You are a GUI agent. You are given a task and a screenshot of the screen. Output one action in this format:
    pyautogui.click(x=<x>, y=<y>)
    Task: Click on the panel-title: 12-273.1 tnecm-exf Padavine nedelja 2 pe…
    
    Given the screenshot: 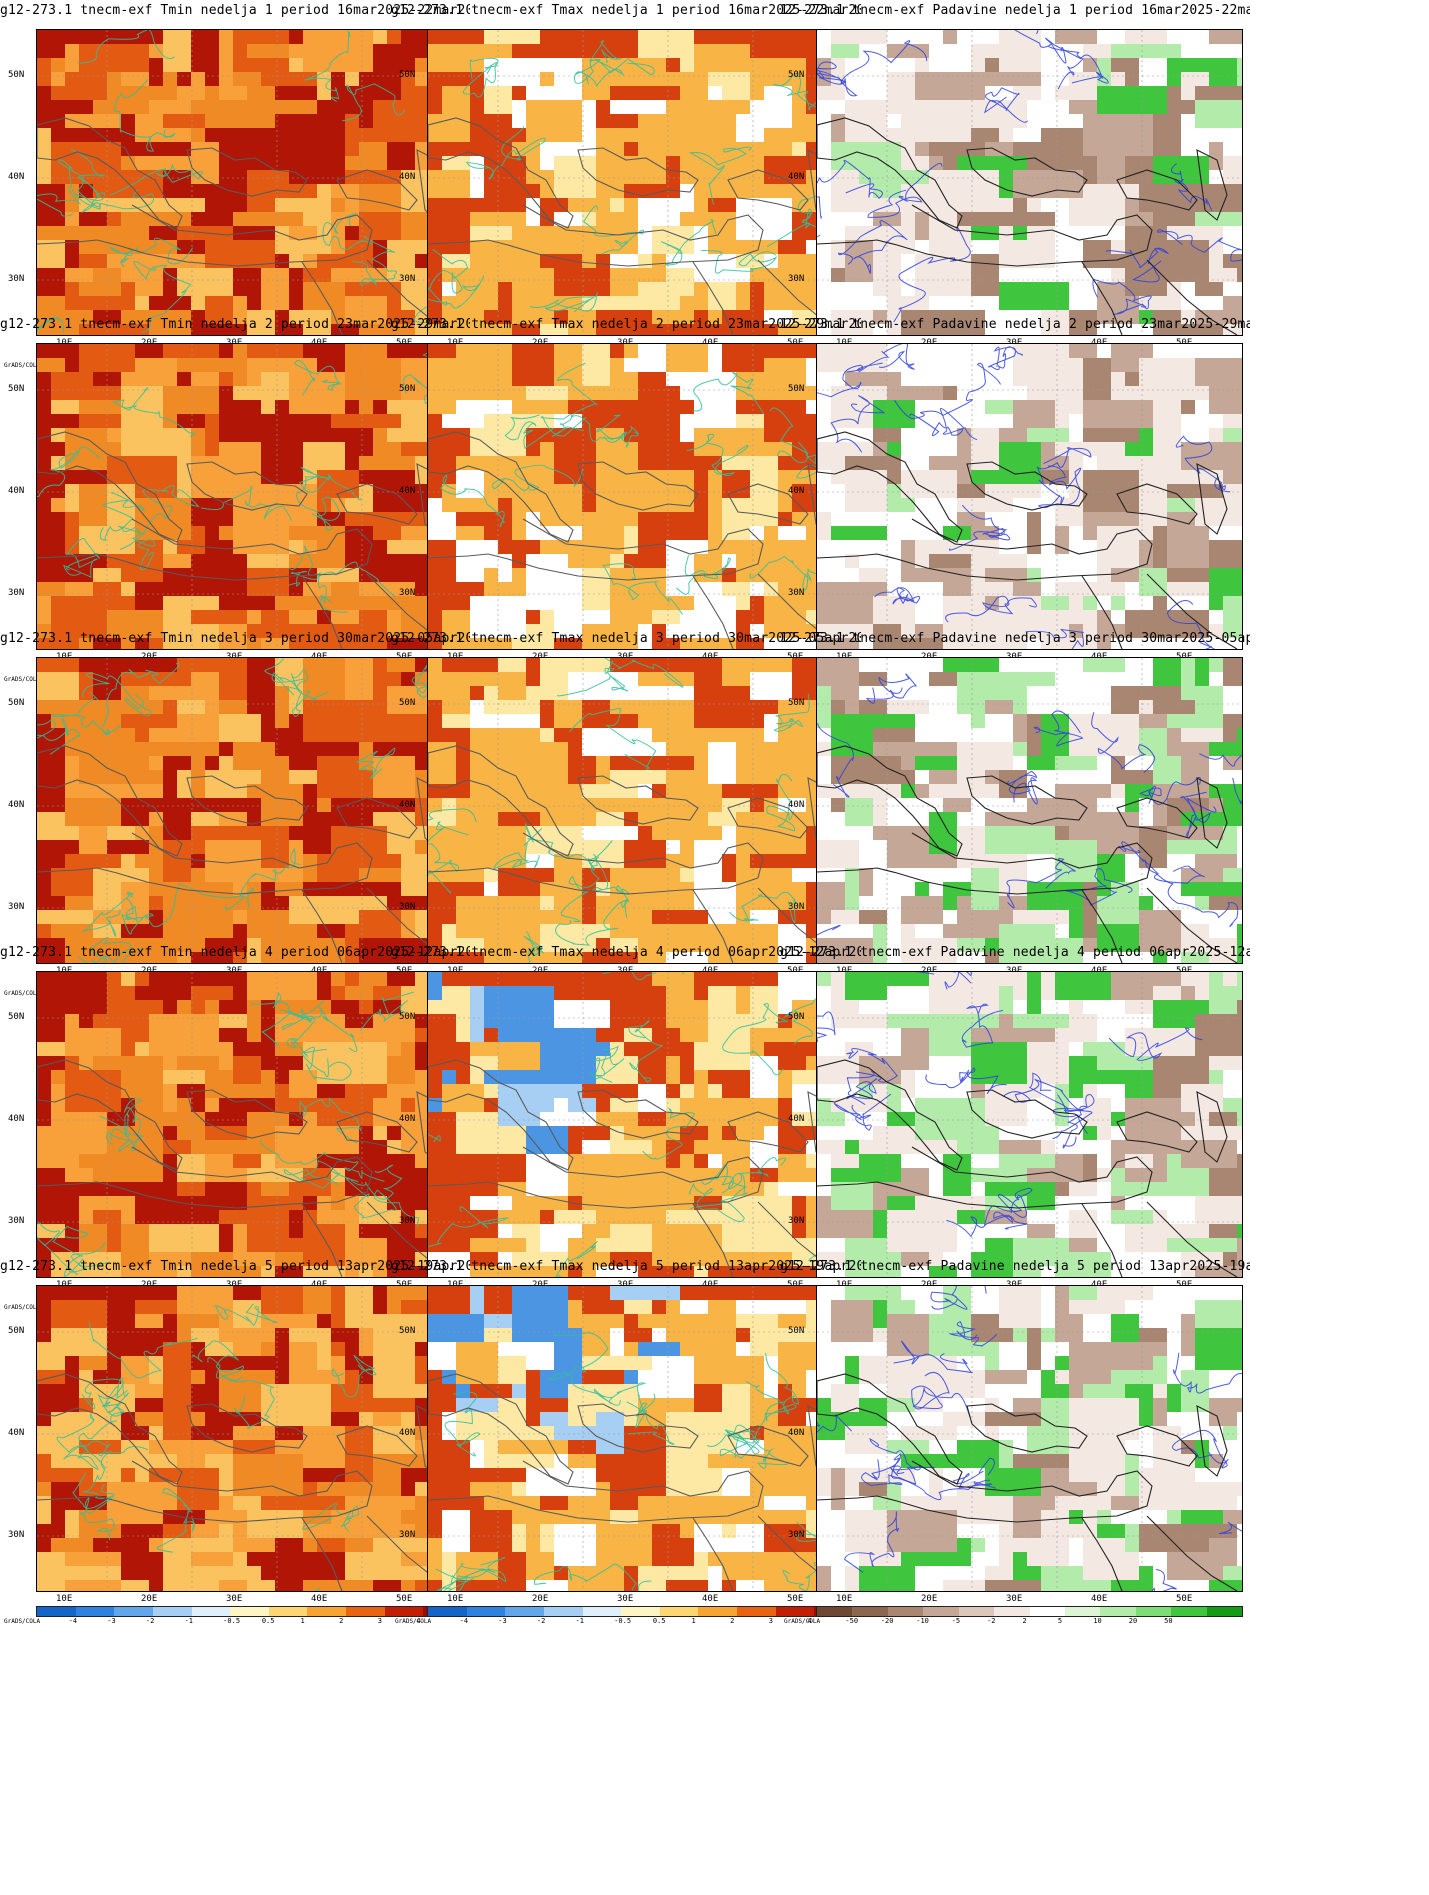 What is the action you would take?
    pyautogui.click(x=1015, y=324)
    